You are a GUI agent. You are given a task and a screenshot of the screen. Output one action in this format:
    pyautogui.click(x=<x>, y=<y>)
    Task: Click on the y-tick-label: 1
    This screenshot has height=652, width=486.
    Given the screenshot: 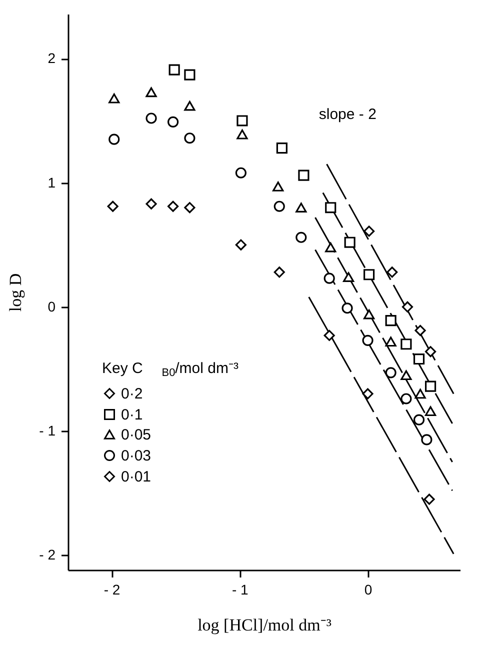 What is the action you would take?
    pyautogui.click(x=52, y=182)
    